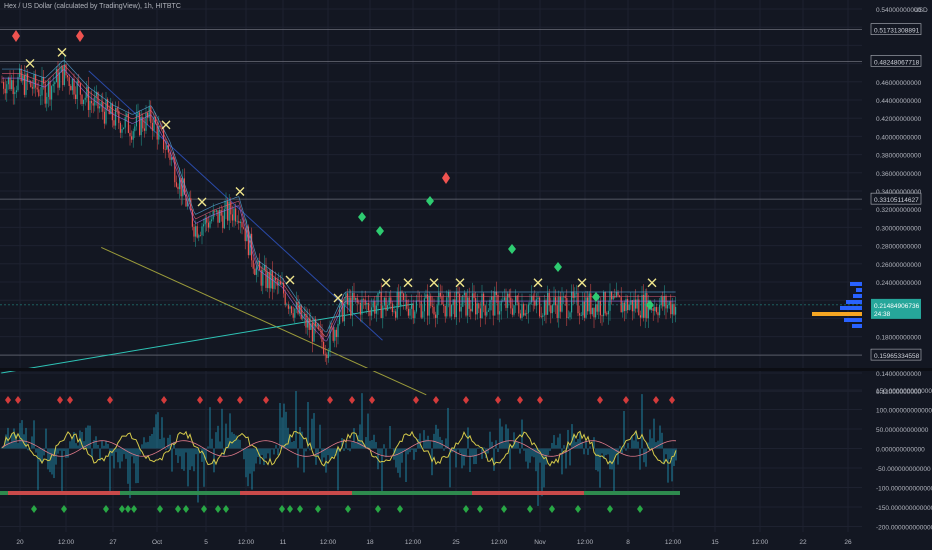 Image resolution: width=932 pixels, height=550 pixels. I want to click on pane-separator, so click(466, 369).